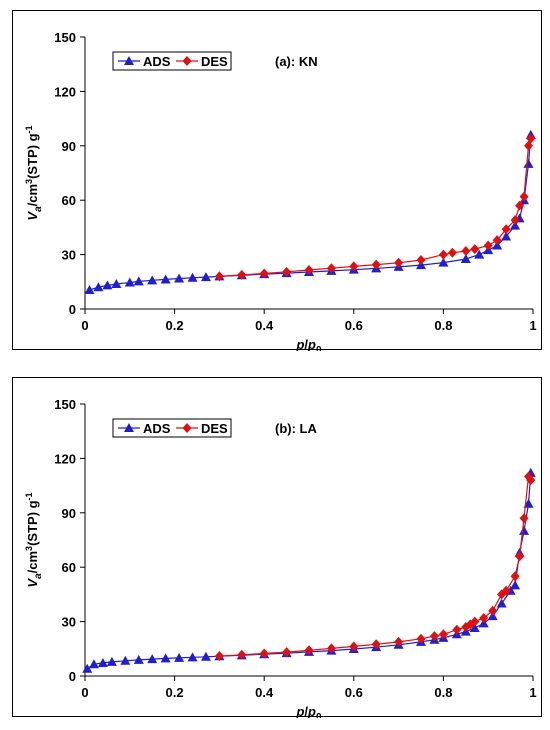 This screenshot has height=730, width=550. I want to click on x-tick-label: 0.8, so click(443, 692).